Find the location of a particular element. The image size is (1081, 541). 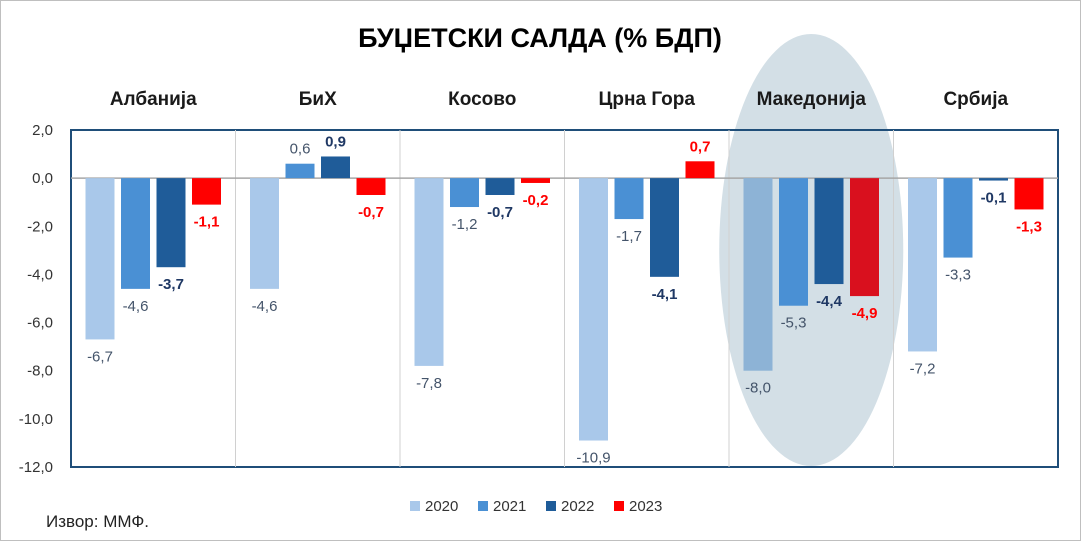

y-tick-label: 0,0 is located at coordinates (42, 178).